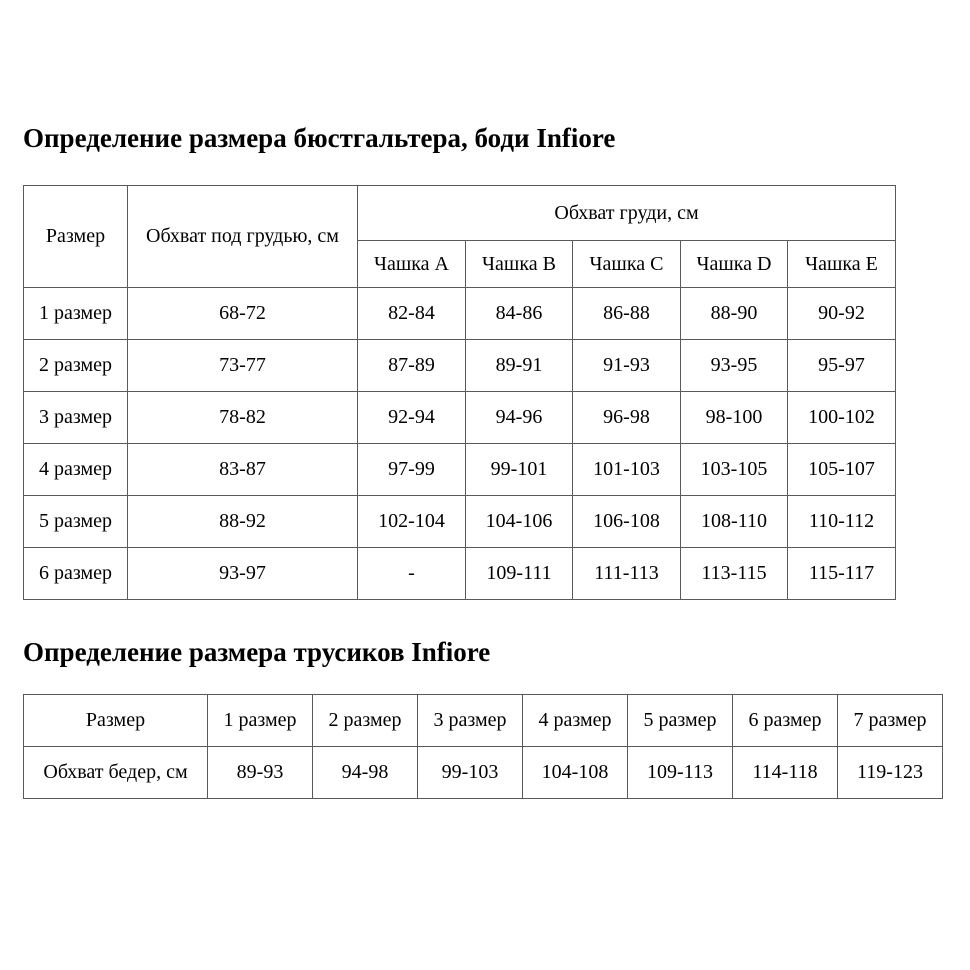 This screenshot has width=970, height=970. I want to click on bra-header-cup: Чашка E, so click(841, 264).